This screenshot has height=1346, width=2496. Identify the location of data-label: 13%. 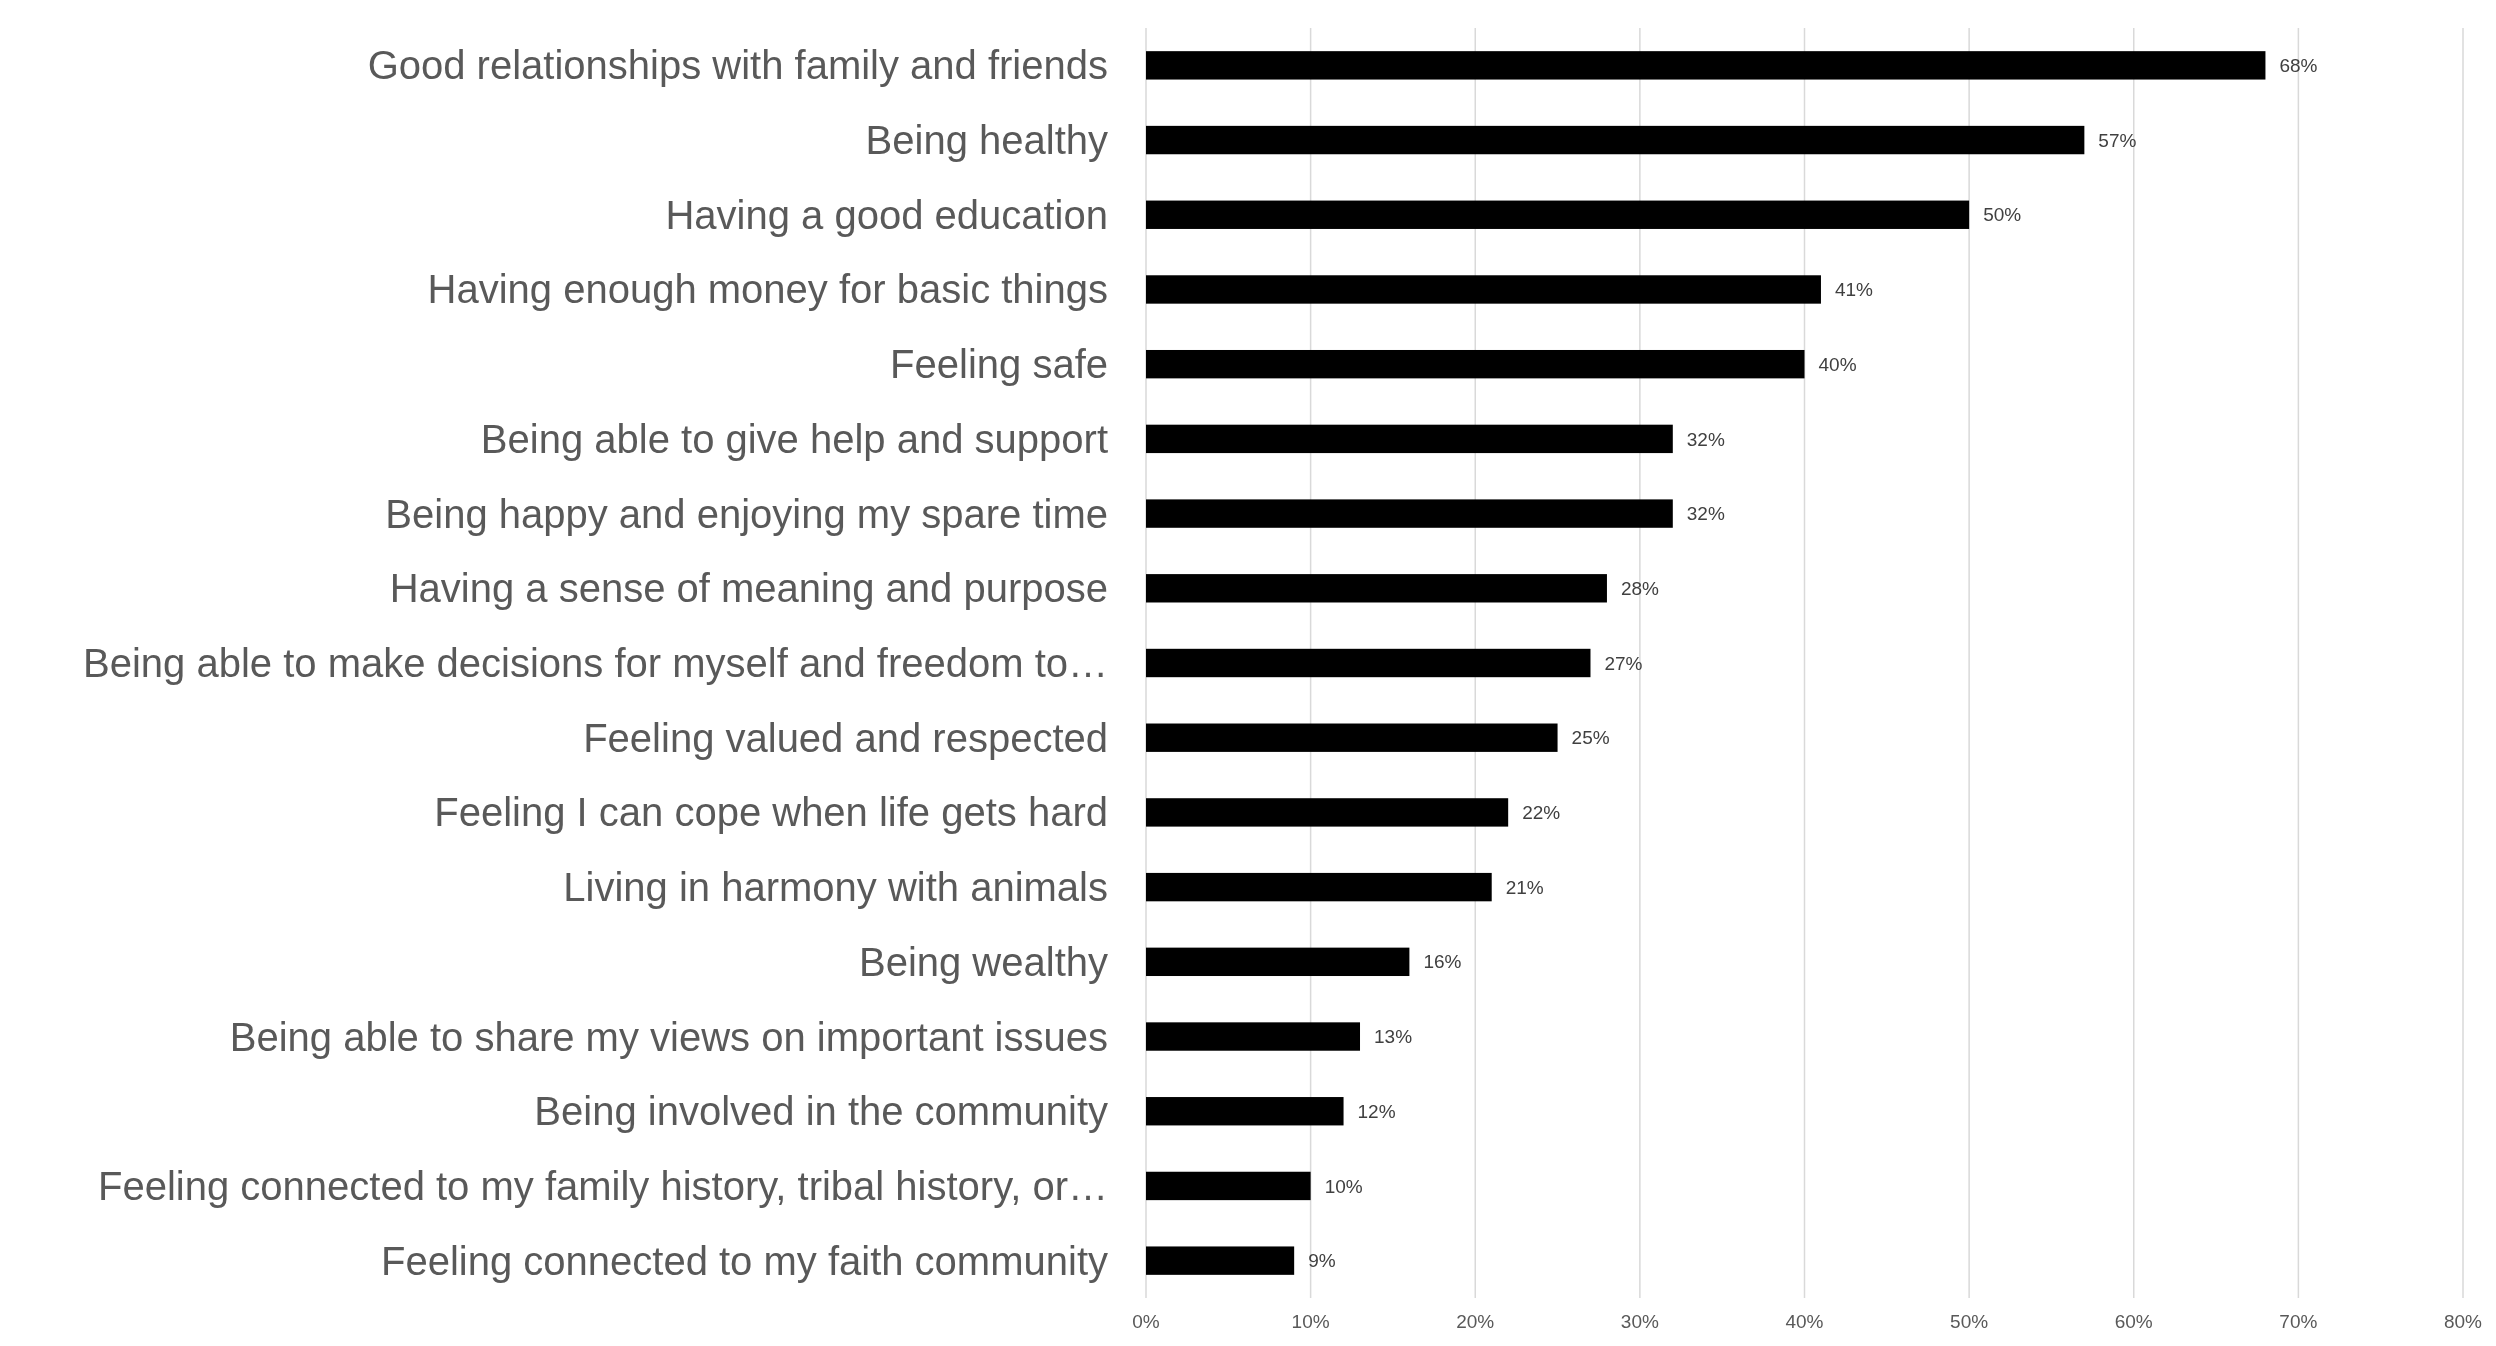
(1393, 1037).